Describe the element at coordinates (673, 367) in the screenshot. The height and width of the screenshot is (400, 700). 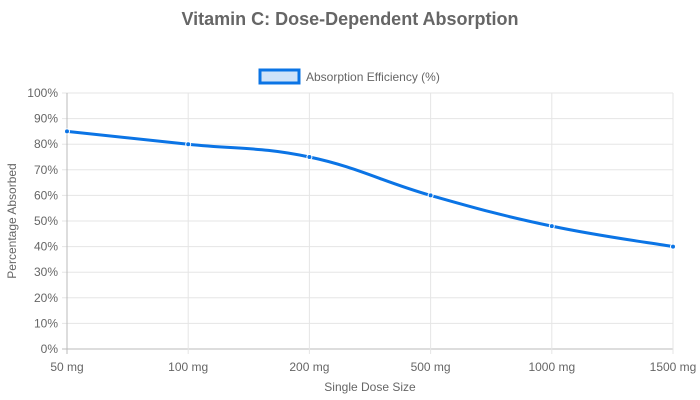
I see `x-tick-label: 1500 mg` at that location.